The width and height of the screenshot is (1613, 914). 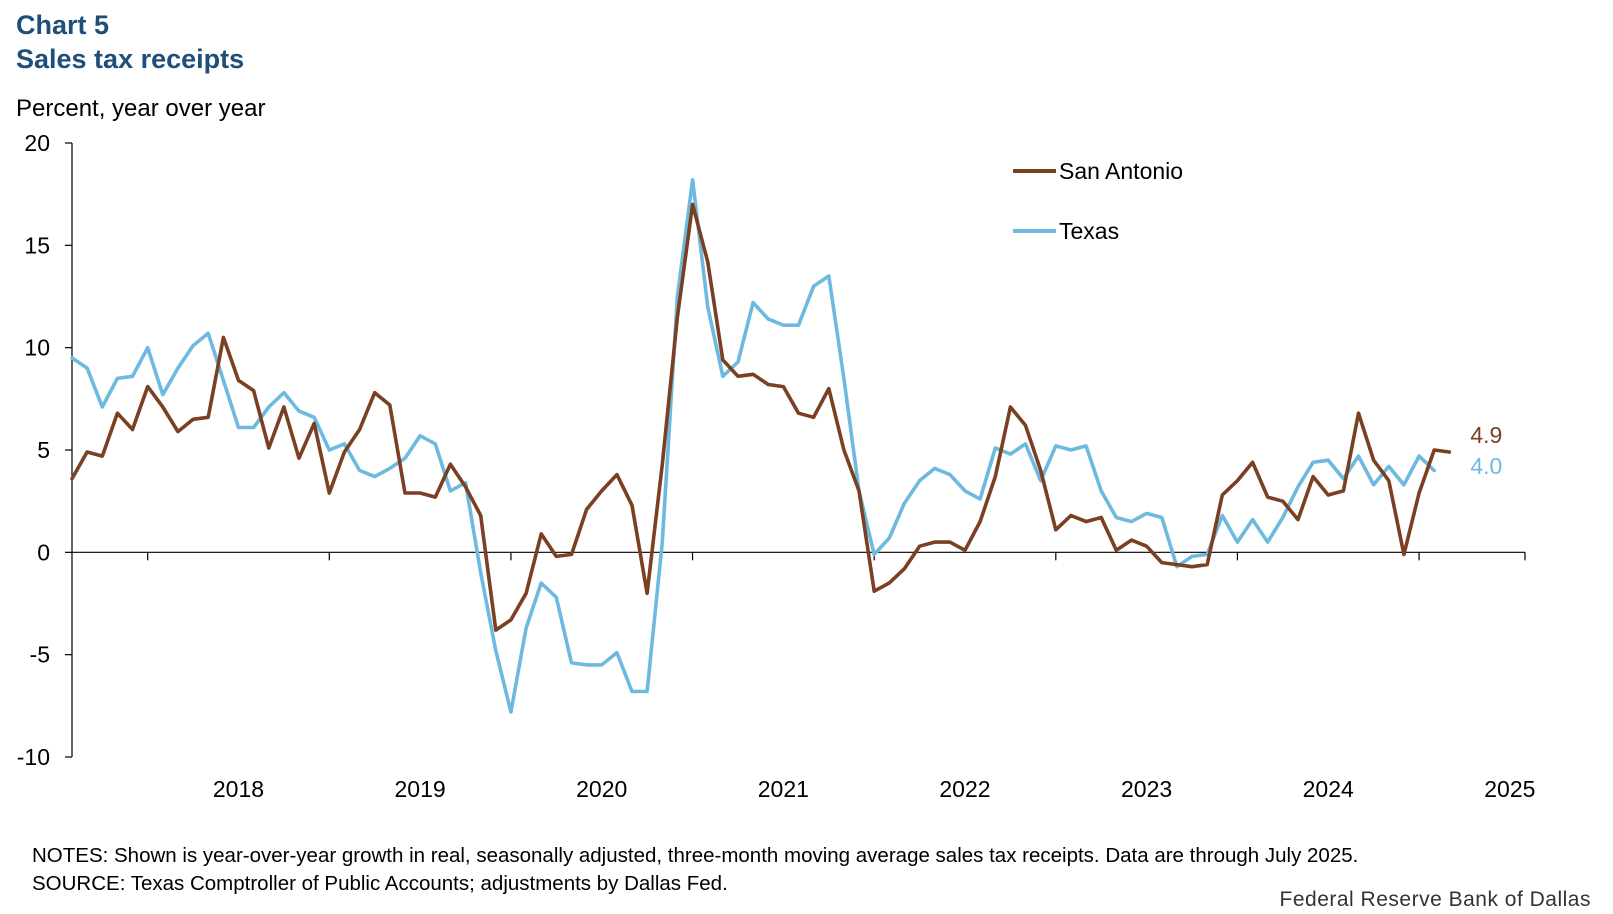 I want to click on x-tick-label: 2024, so click(x=1328, y=789).